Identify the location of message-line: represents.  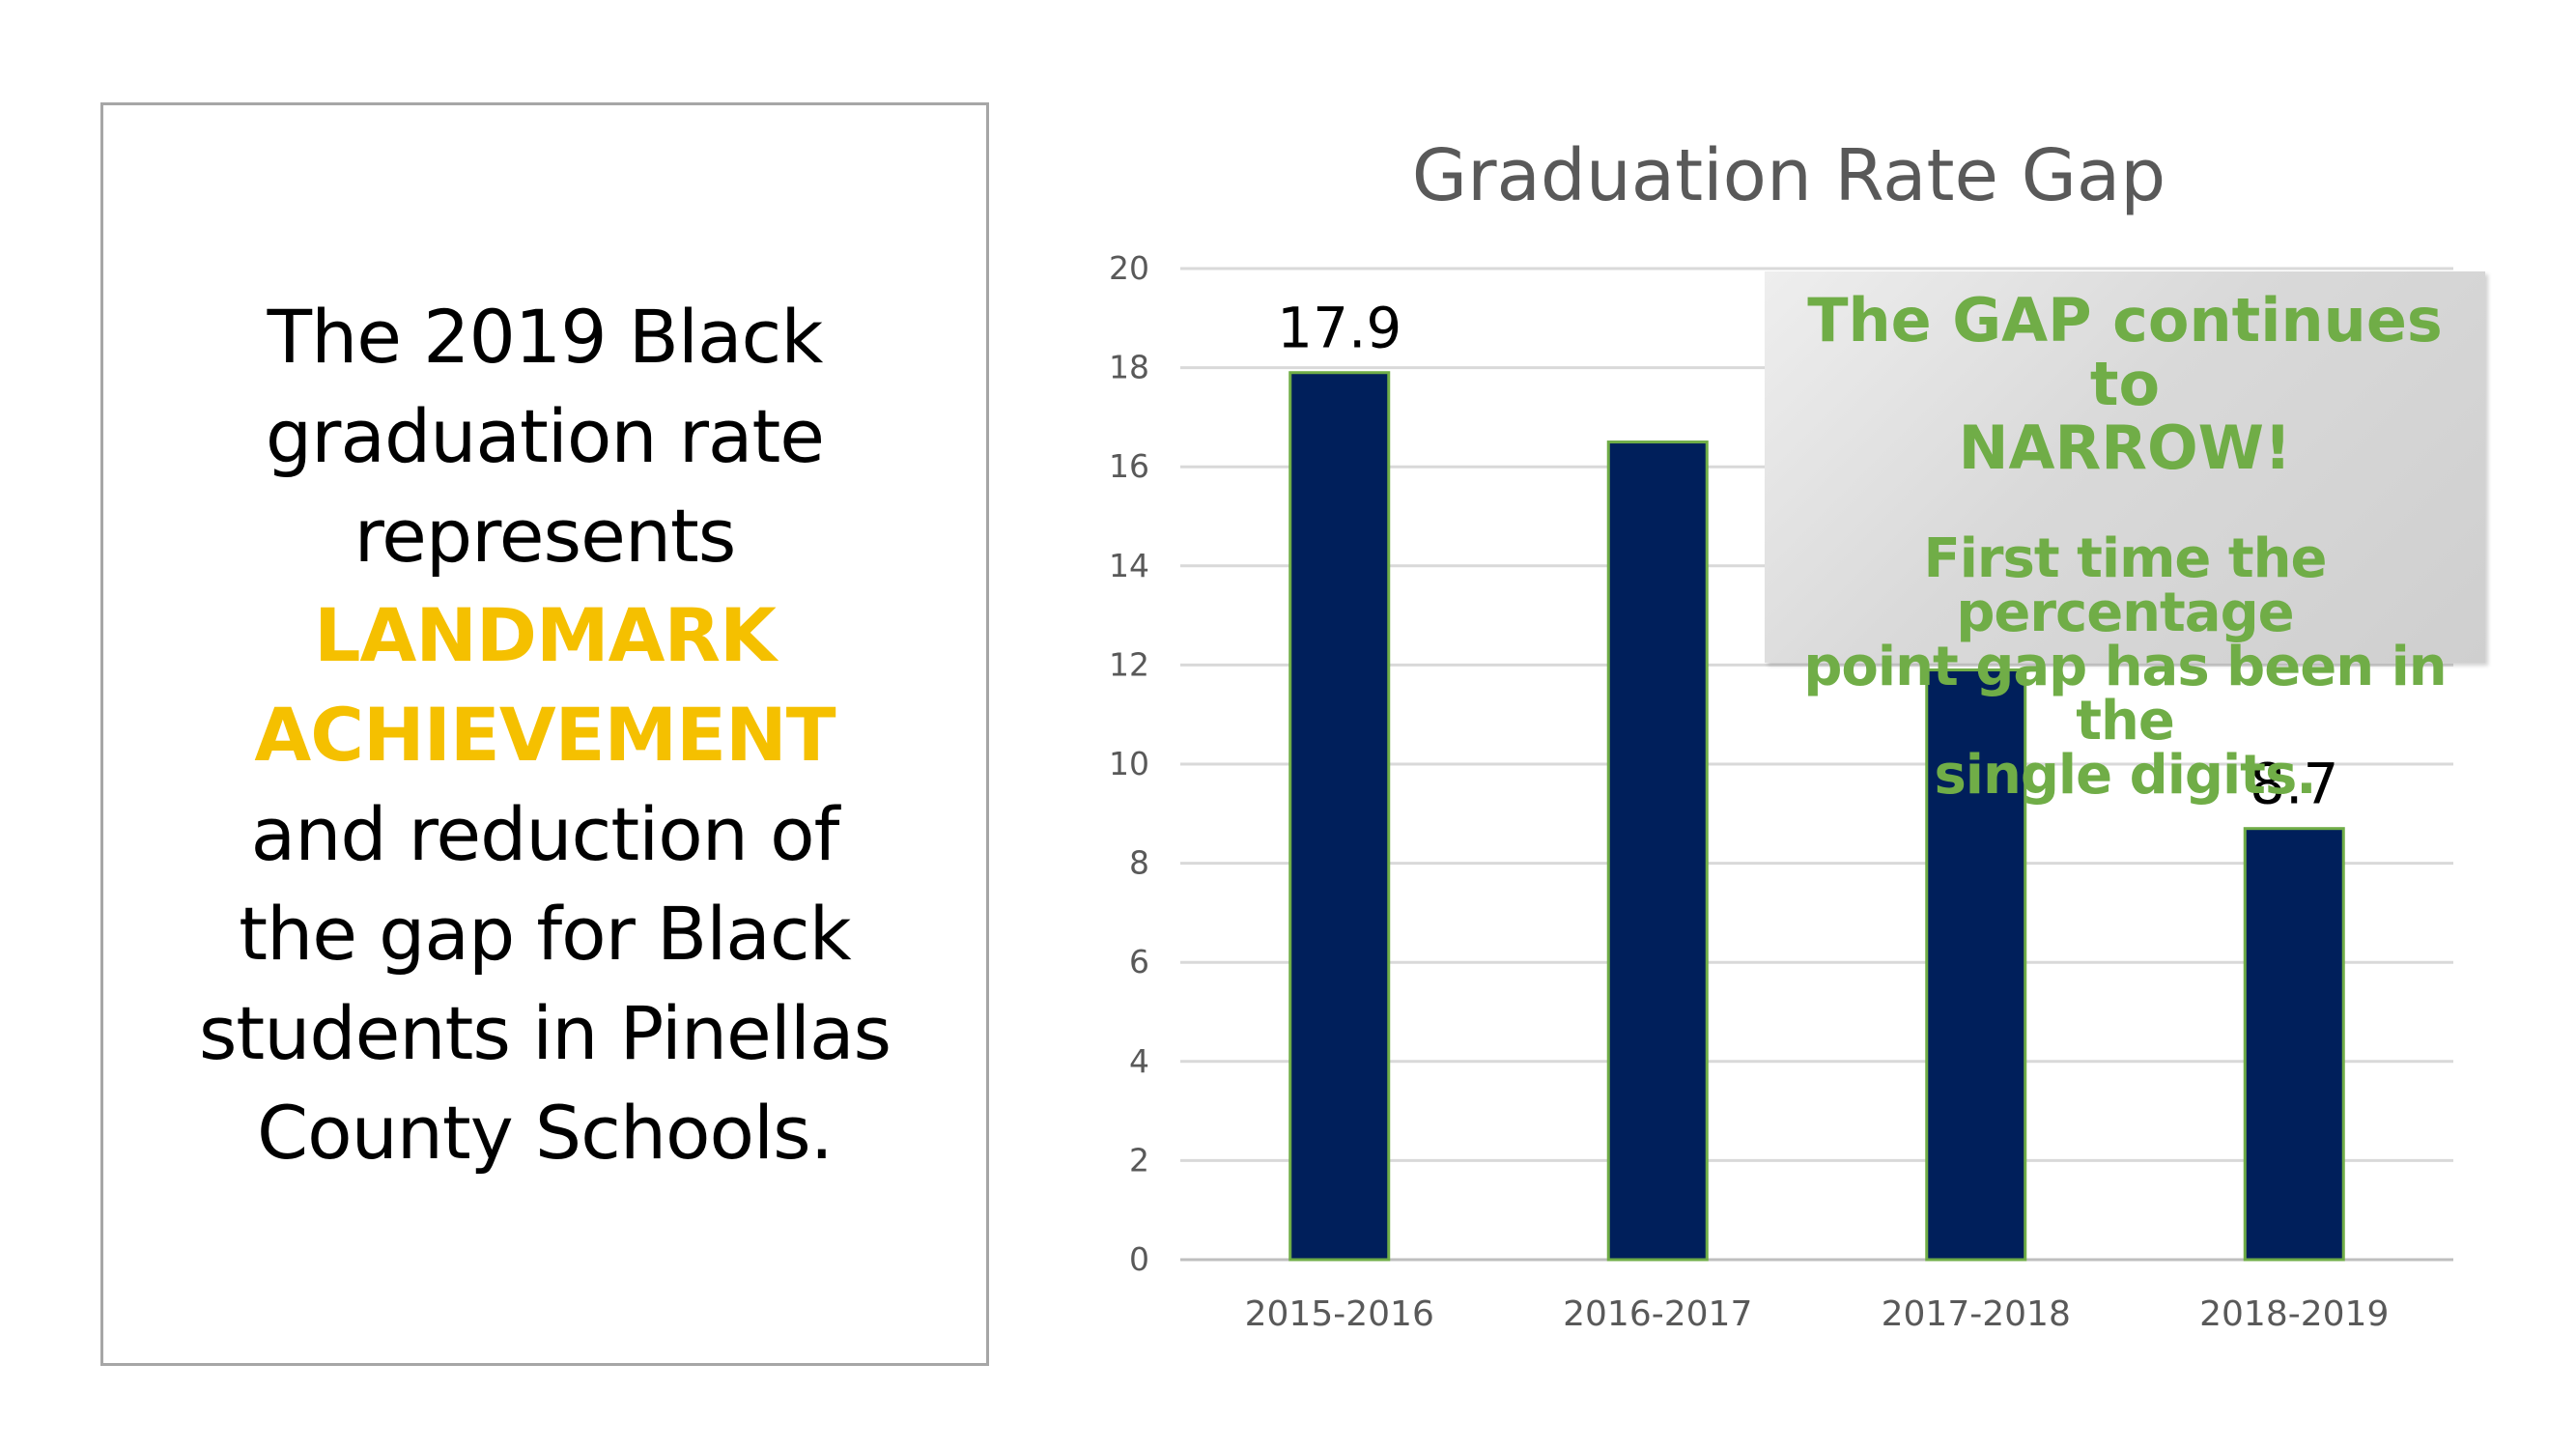
(545, 535).